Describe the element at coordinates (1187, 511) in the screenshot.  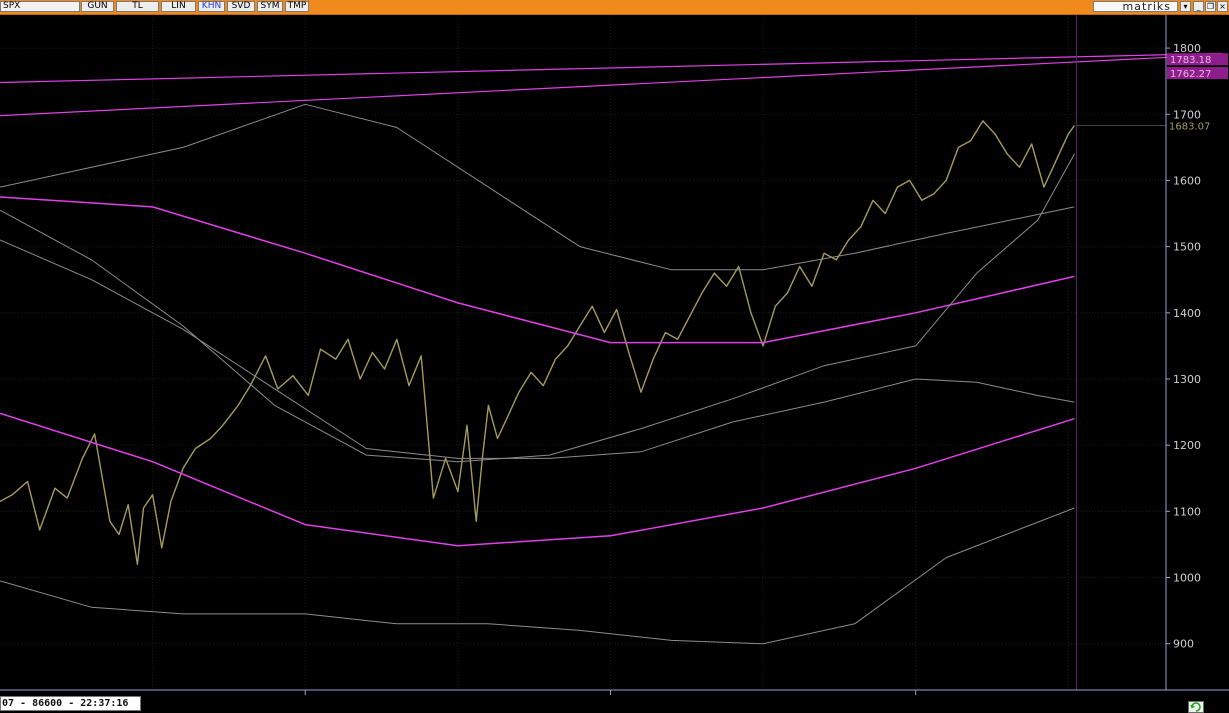
I see `y-tick-label: 1100` at that location.